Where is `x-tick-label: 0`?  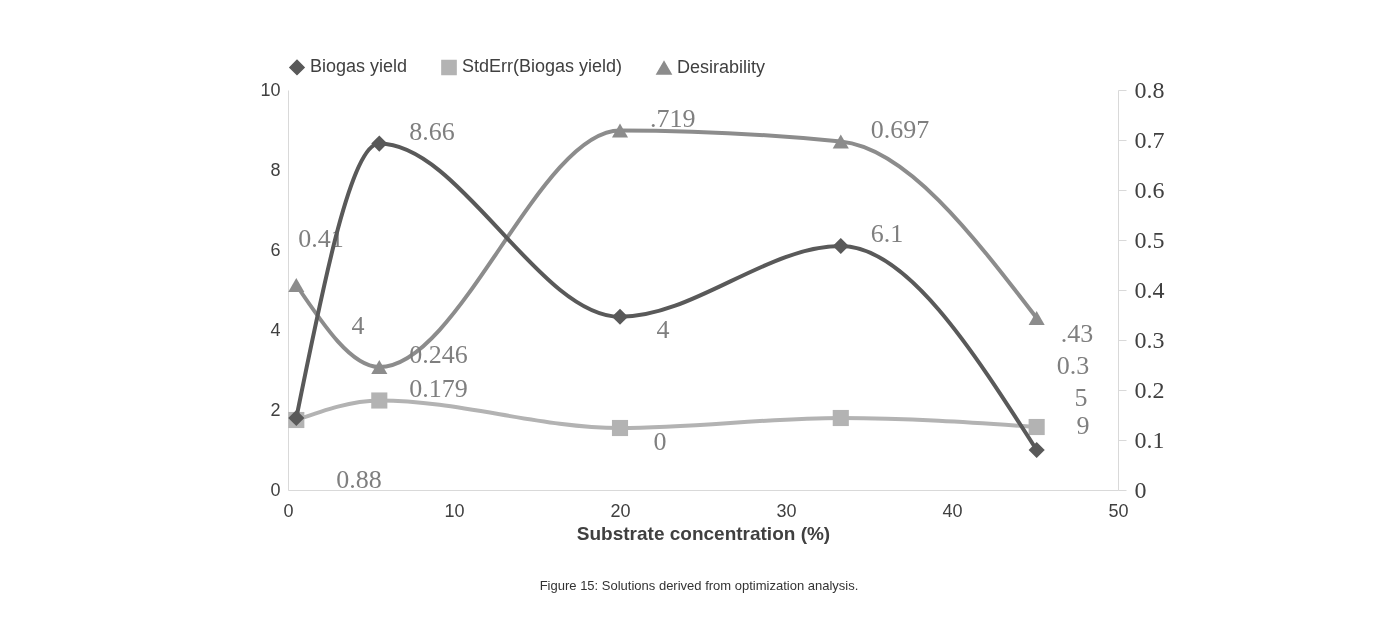
x-tick-label: 0 is located at coordinates (288, 510).